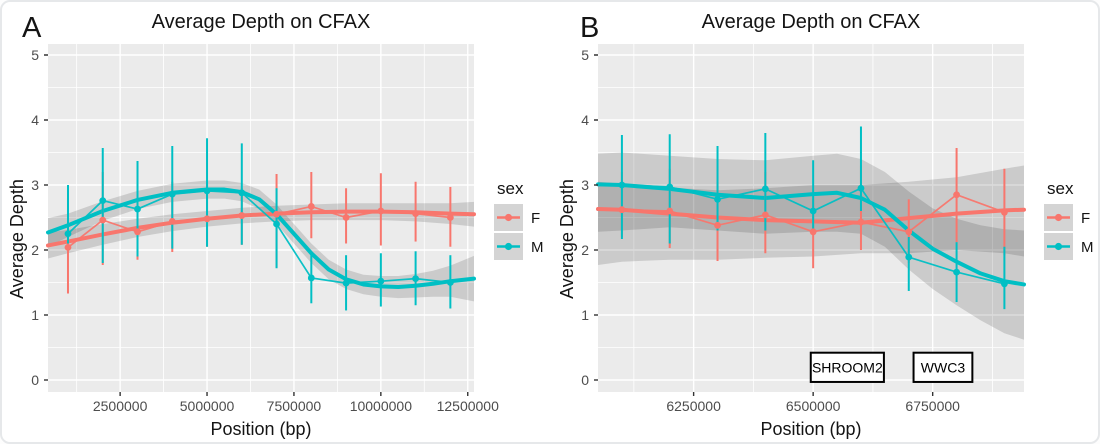  Describe the element at coordinates (259, 227) in the screenshot. I see `F-data-line` at that location.